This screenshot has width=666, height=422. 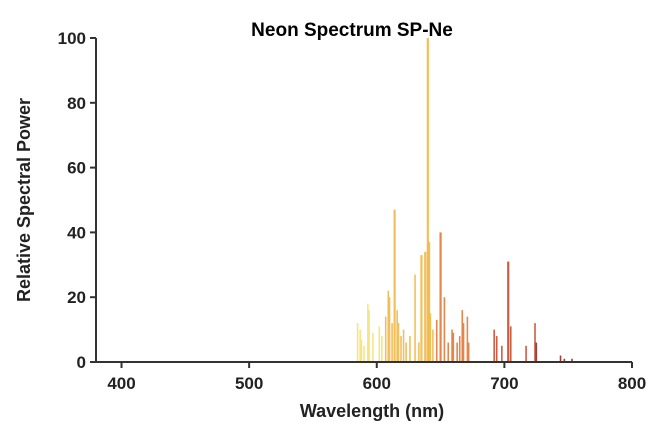 What do you see at coordinates (377, 383) in the screenshot?
I see `x-tick-label: 600` at bounding box center [377, 383].